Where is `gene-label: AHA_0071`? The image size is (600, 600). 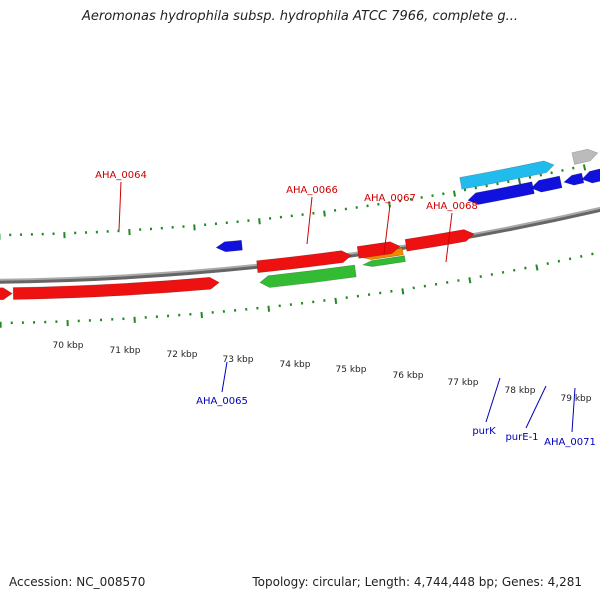 gene-label: AHA_0071 is located at coordinates (570, 442).